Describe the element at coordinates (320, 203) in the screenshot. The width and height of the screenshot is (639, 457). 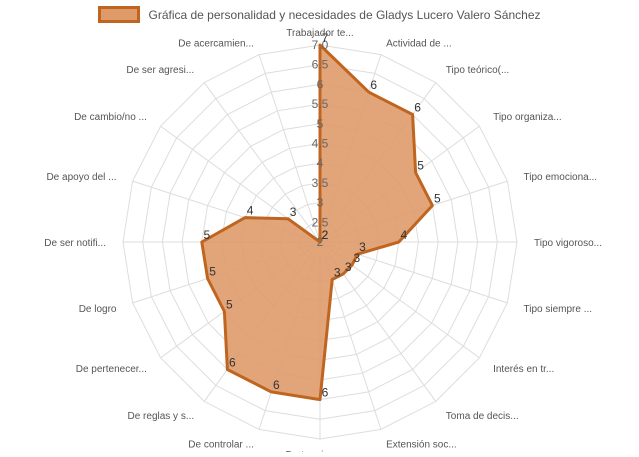
I see `radial-tick-label: 3` at that location.